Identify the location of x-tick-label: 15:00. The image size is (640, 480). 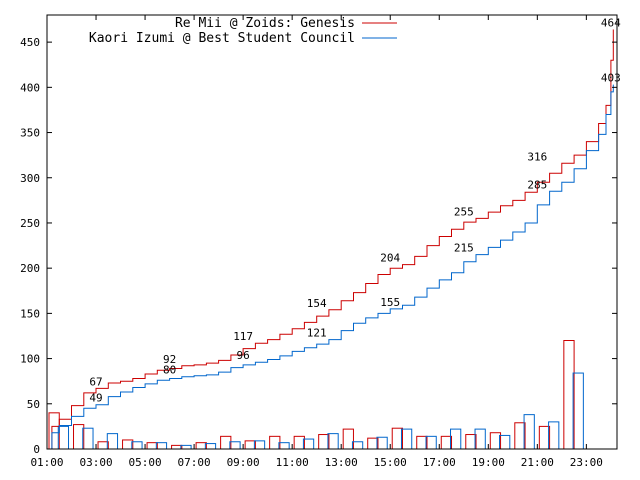
(390, 462).